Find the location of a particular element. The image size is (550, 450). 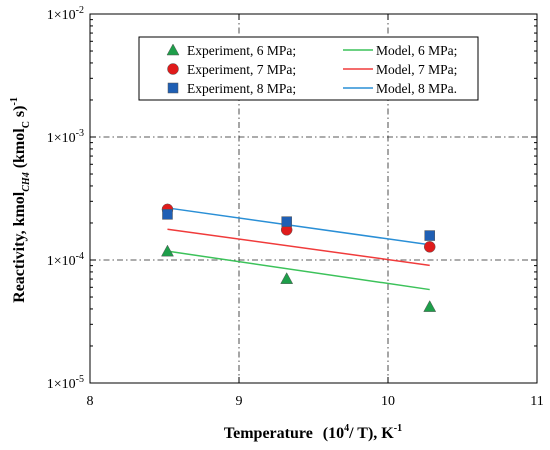

legend-box is located at coordinates (308, 68).